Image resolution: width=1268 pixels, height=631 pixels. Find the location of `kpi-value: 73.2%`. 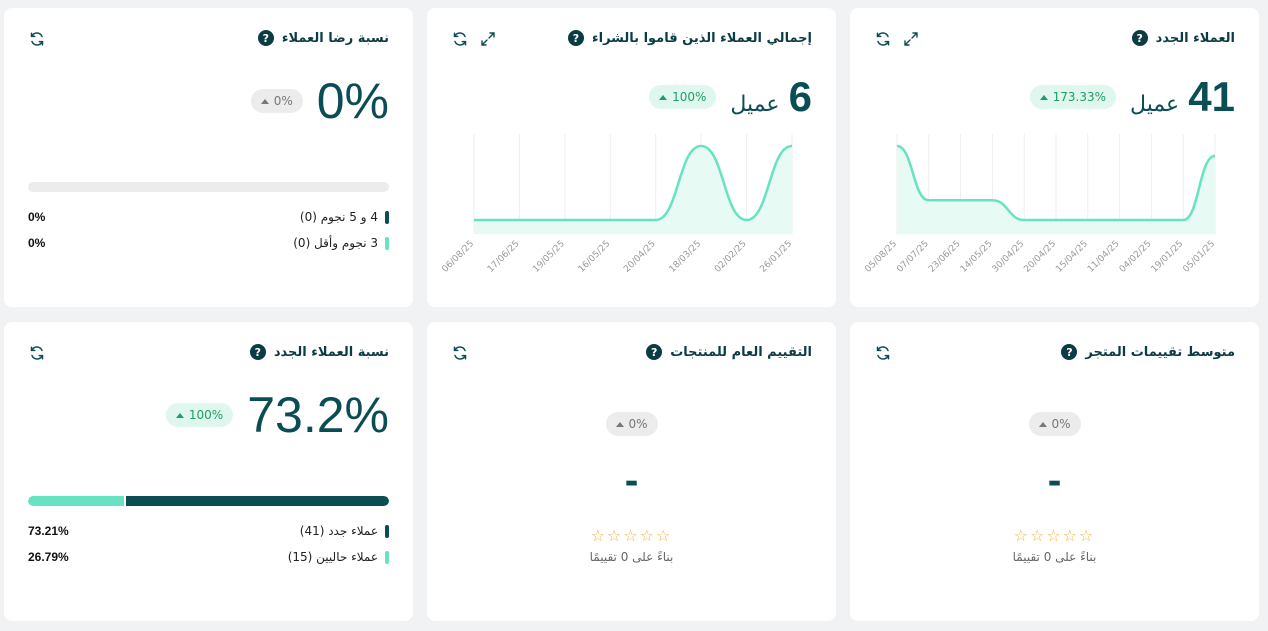

kpi-value: 73.2% is located at coordinates (318, 415).